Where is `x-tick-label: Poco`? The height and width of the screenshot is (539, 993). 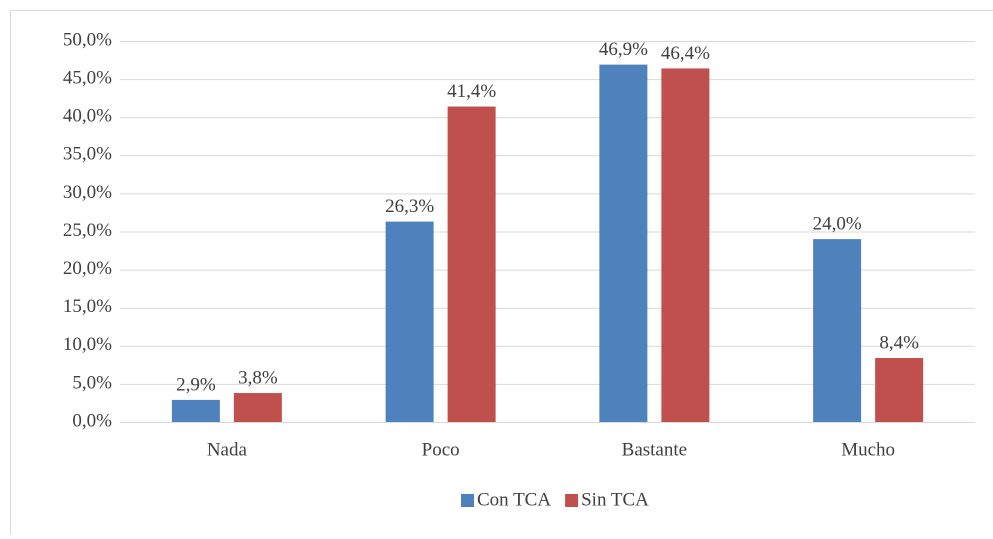 x-tick-label: Poco is located at coordinates (441, 449).